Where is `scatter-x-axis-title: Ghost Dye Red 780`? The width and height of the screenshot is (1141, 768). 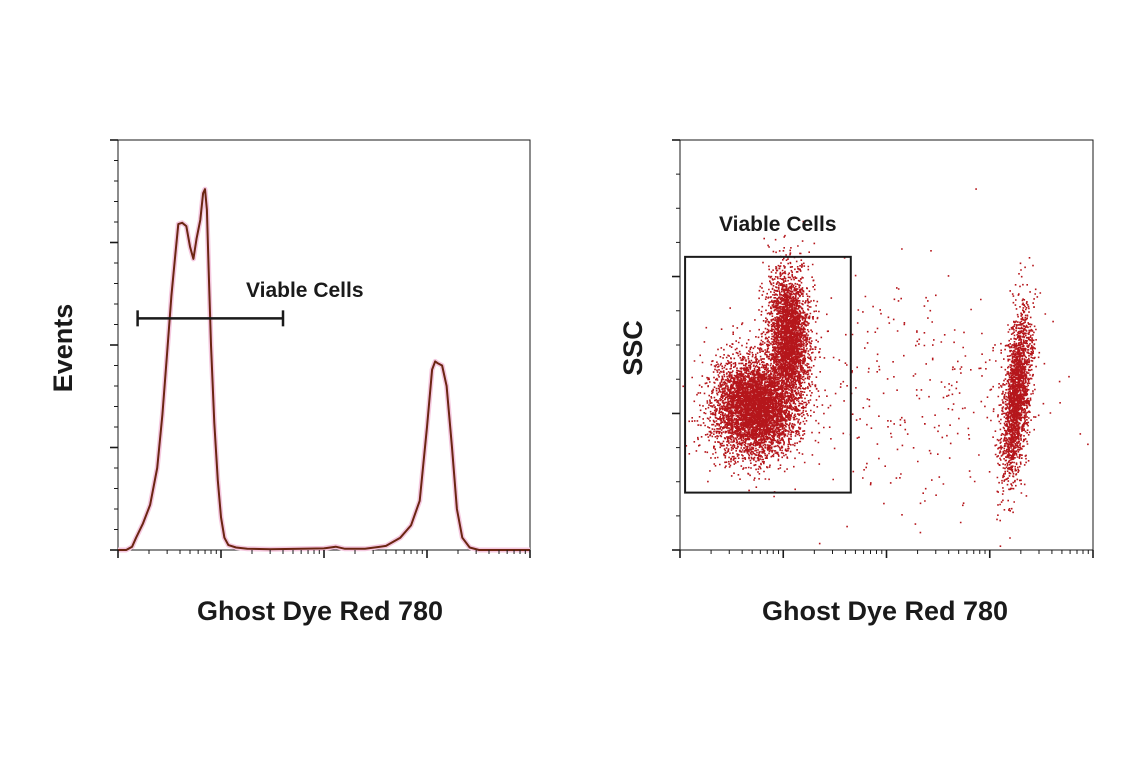 scatter-x-axis-title: Ghost Dye Red 780 is located at coordinates (885, 611).